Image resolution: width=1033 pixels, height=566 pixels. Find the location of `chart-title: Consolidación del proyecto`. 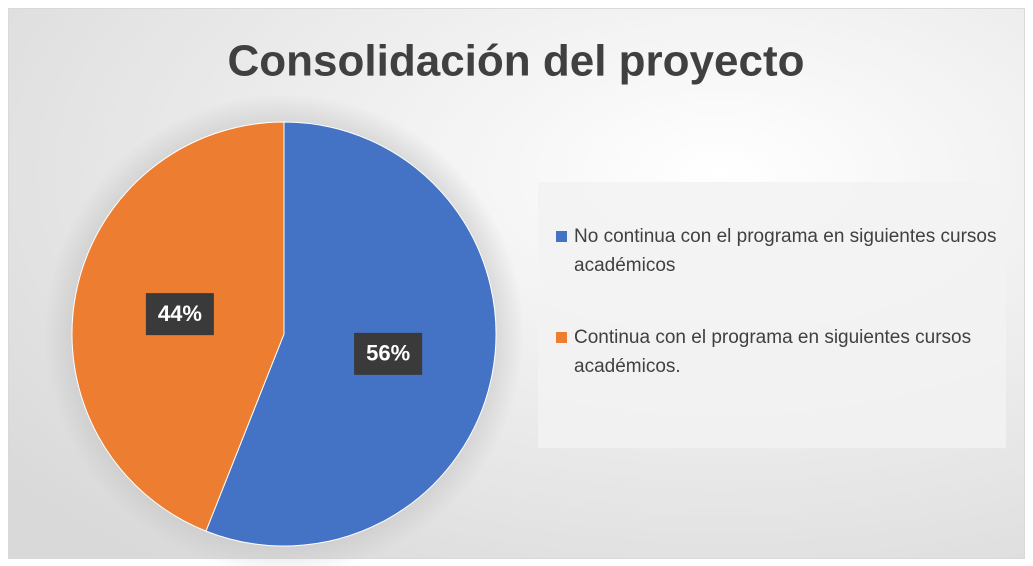

chart-title: Consolidación del proyecto is located at coordinates (516, 61).